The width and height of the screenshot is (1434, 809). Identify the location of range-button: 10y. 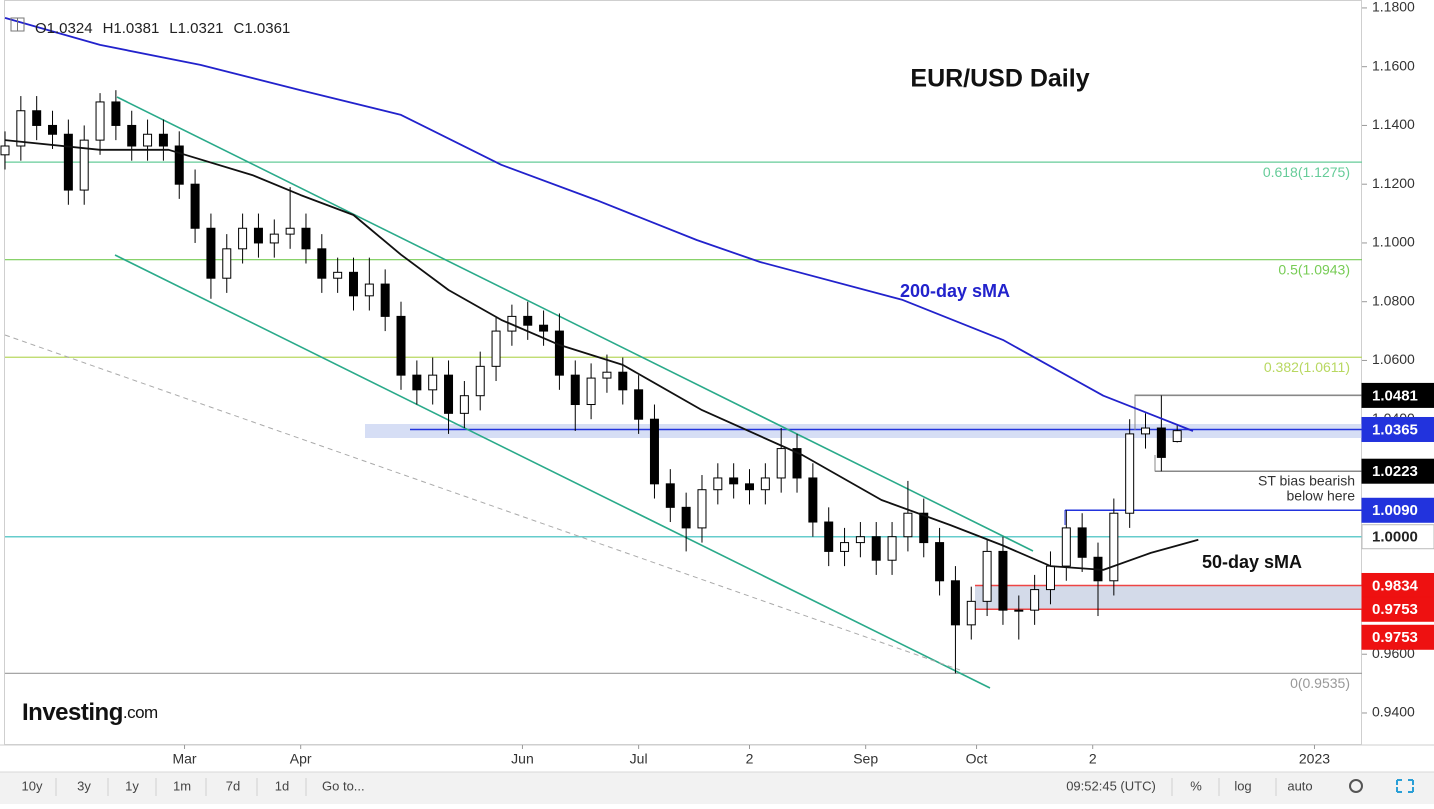
(32, 785).